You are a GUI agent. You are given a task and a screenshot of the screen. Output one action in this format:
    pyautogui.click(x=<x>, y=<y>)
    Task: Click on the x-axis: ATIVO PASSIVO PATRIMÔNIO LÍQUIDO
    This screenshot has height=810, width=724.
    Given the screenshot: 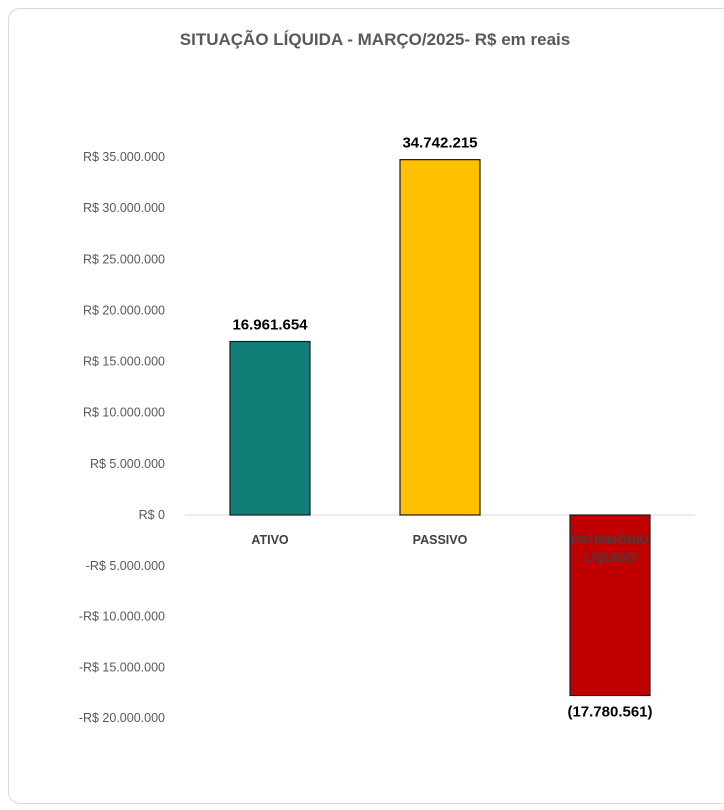 What is the action you would take?
    pyautogui.click(x=450, y=548)
    